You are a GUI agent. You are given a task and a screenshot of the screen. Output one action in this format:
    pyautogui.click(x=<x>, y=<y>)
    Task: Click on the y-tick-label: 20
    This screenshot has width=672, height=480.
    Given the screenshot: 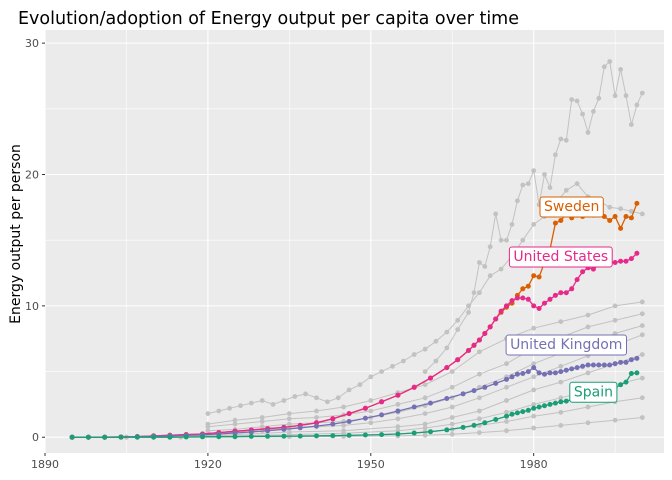 What is the action you would take?
    pyautogui.click(x=32, y=175)
    